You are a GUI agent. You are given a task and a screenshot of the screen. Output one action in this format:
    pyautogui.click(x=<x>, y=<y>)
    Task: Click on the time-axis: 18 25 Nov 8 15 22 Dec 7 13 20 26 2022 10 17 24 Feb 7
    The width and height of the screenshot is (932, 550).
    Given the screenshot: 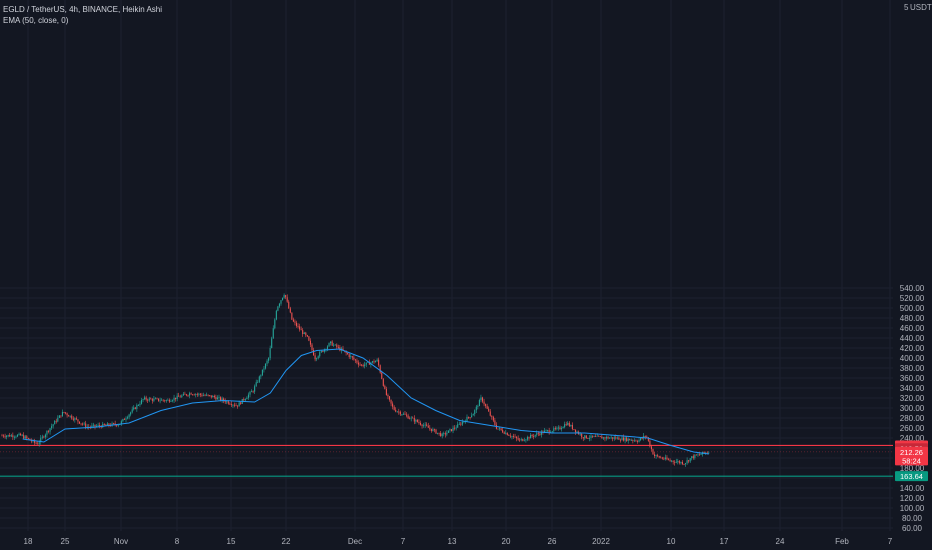 What is the action you would take?
    pyautogui.click(x=458, y=541)
    